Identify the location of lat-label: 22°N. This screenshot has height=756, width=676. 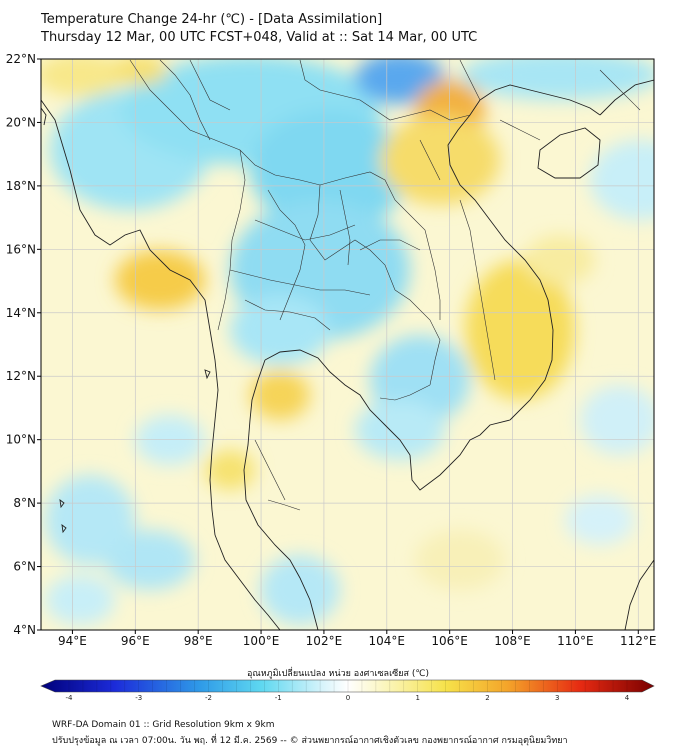
(21, 59).